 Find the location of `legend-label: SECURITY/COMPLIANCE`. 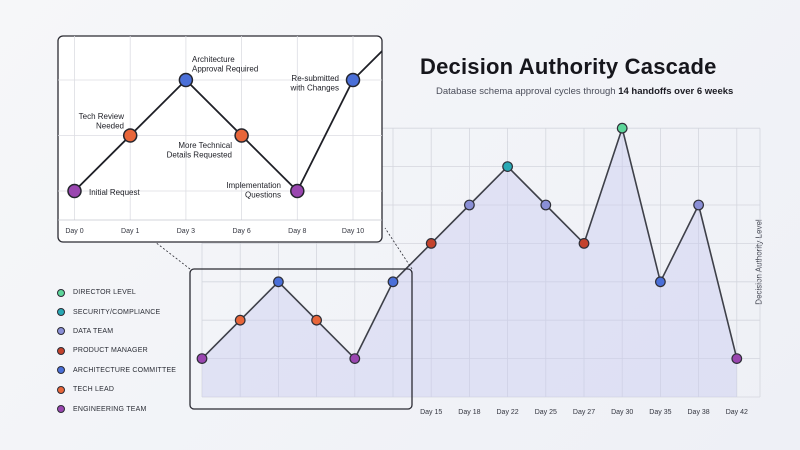

legend-label: SECURITY/COMPLIANCE is located at coordinates (117, 312).